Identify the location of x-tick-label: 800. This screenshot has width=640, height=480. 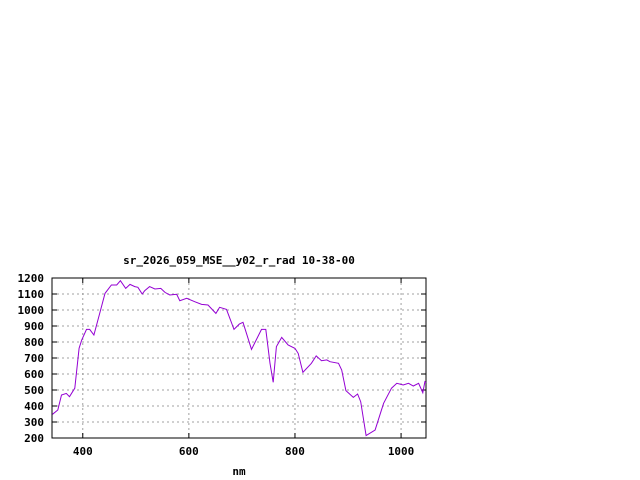
(295, 451).